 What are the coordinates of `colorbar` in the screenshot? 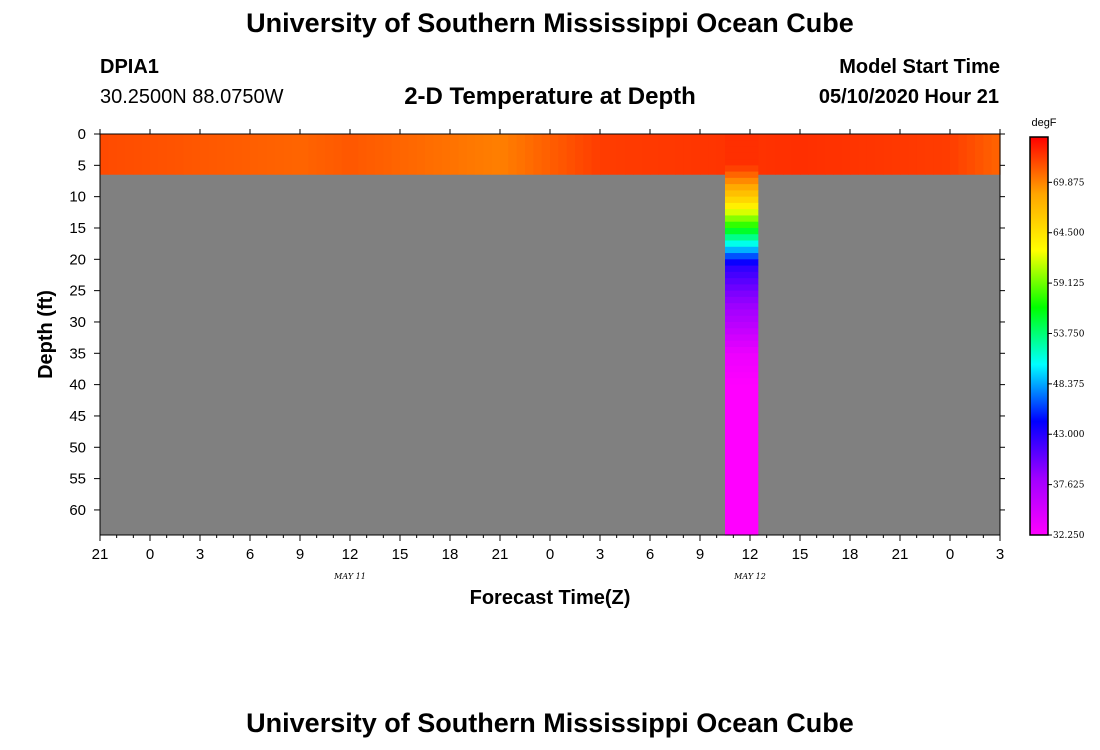 It's located at (1039, 336).